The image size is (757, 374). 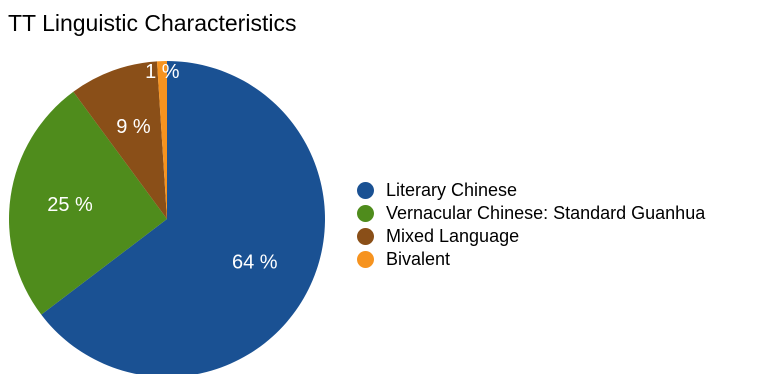 What do you see at coordinates (531, 236) in the screenshot?
I see `legend-item-mixed-language: Mixed Language` at bounding box center [531, 236].